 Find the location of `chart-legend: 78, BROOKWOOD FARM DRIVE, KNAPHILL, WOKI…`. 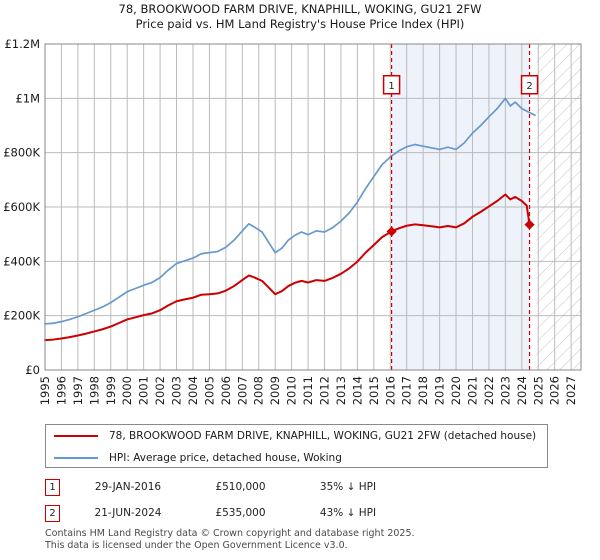

chart-legend: 78, BROOKWOOD FARM DRIVE, KNAPHILL, WOKI… is located at coordinates (296, 446).